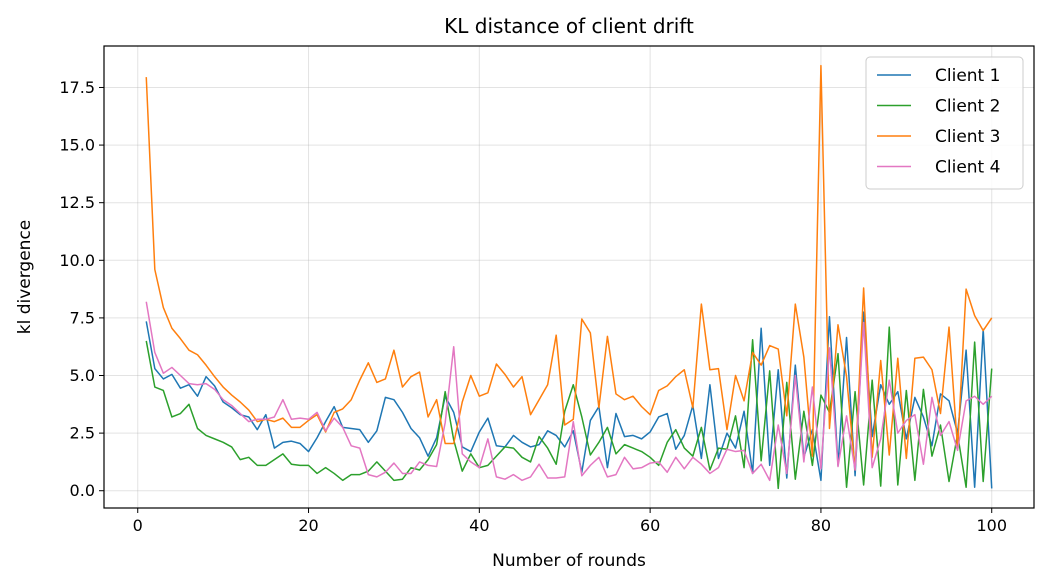  I want to click on y-axis-ticks: 0.0 2.5 5.0 7.5 10.0 12.5 15.0 17.5, so click(81, 289).